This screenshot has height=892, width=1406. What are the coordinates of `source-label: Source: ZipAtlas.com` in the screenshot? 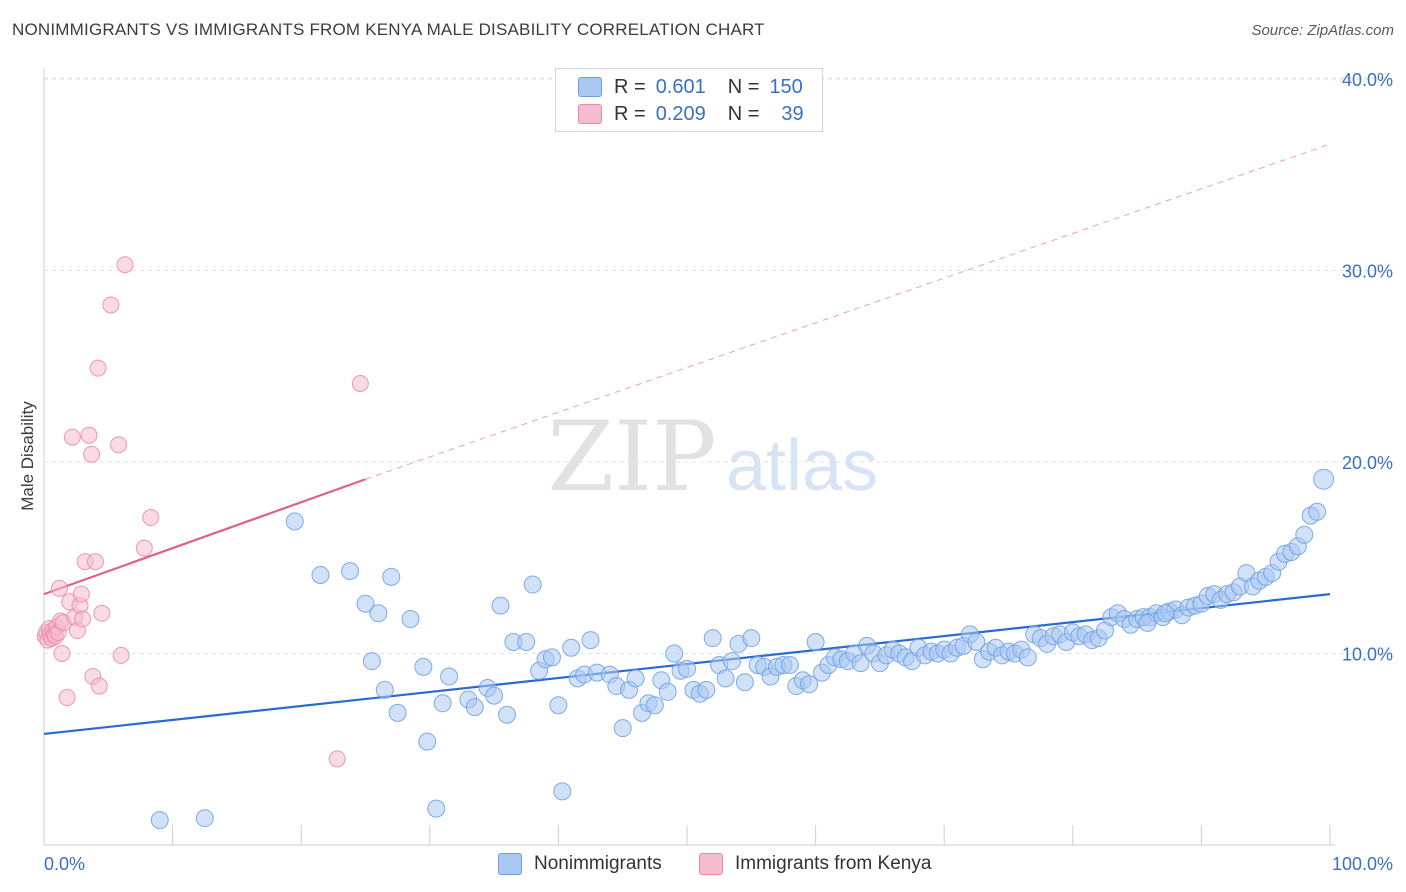 It's located at (1322, 30).